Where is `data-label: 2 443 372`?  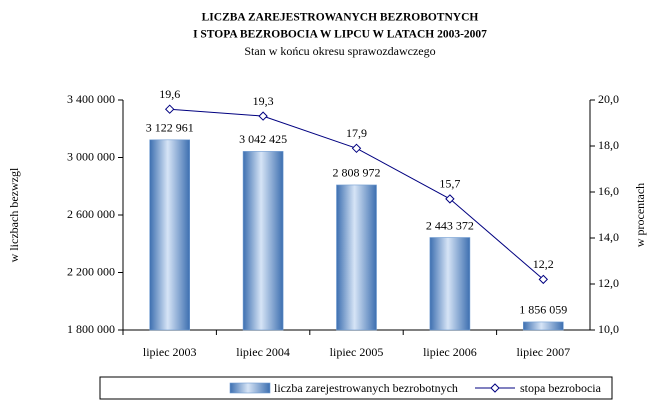
data-label: 2 443 372 is located at coordinates (450, 225).